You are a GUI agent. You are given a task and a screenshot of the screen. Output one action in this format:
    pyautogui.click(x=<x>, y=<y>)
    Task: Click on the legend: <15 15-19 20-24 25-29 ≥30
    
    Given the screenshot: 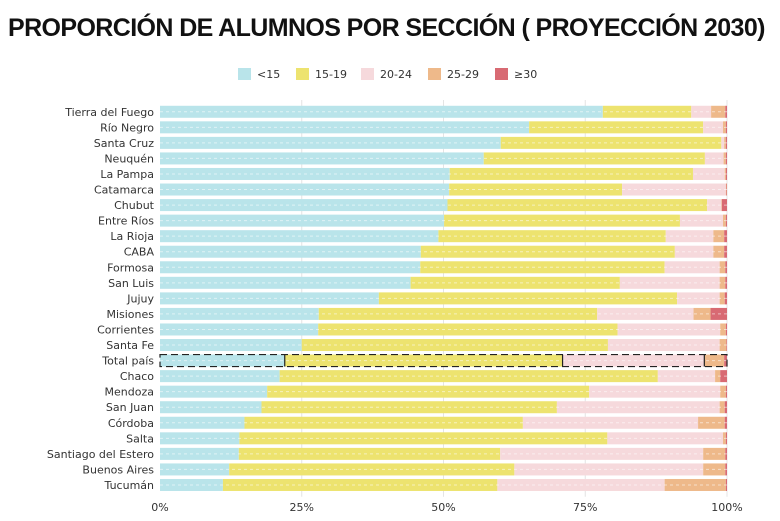 What is the action you would take?
    pyautogui.click(x=387, y=74)
    